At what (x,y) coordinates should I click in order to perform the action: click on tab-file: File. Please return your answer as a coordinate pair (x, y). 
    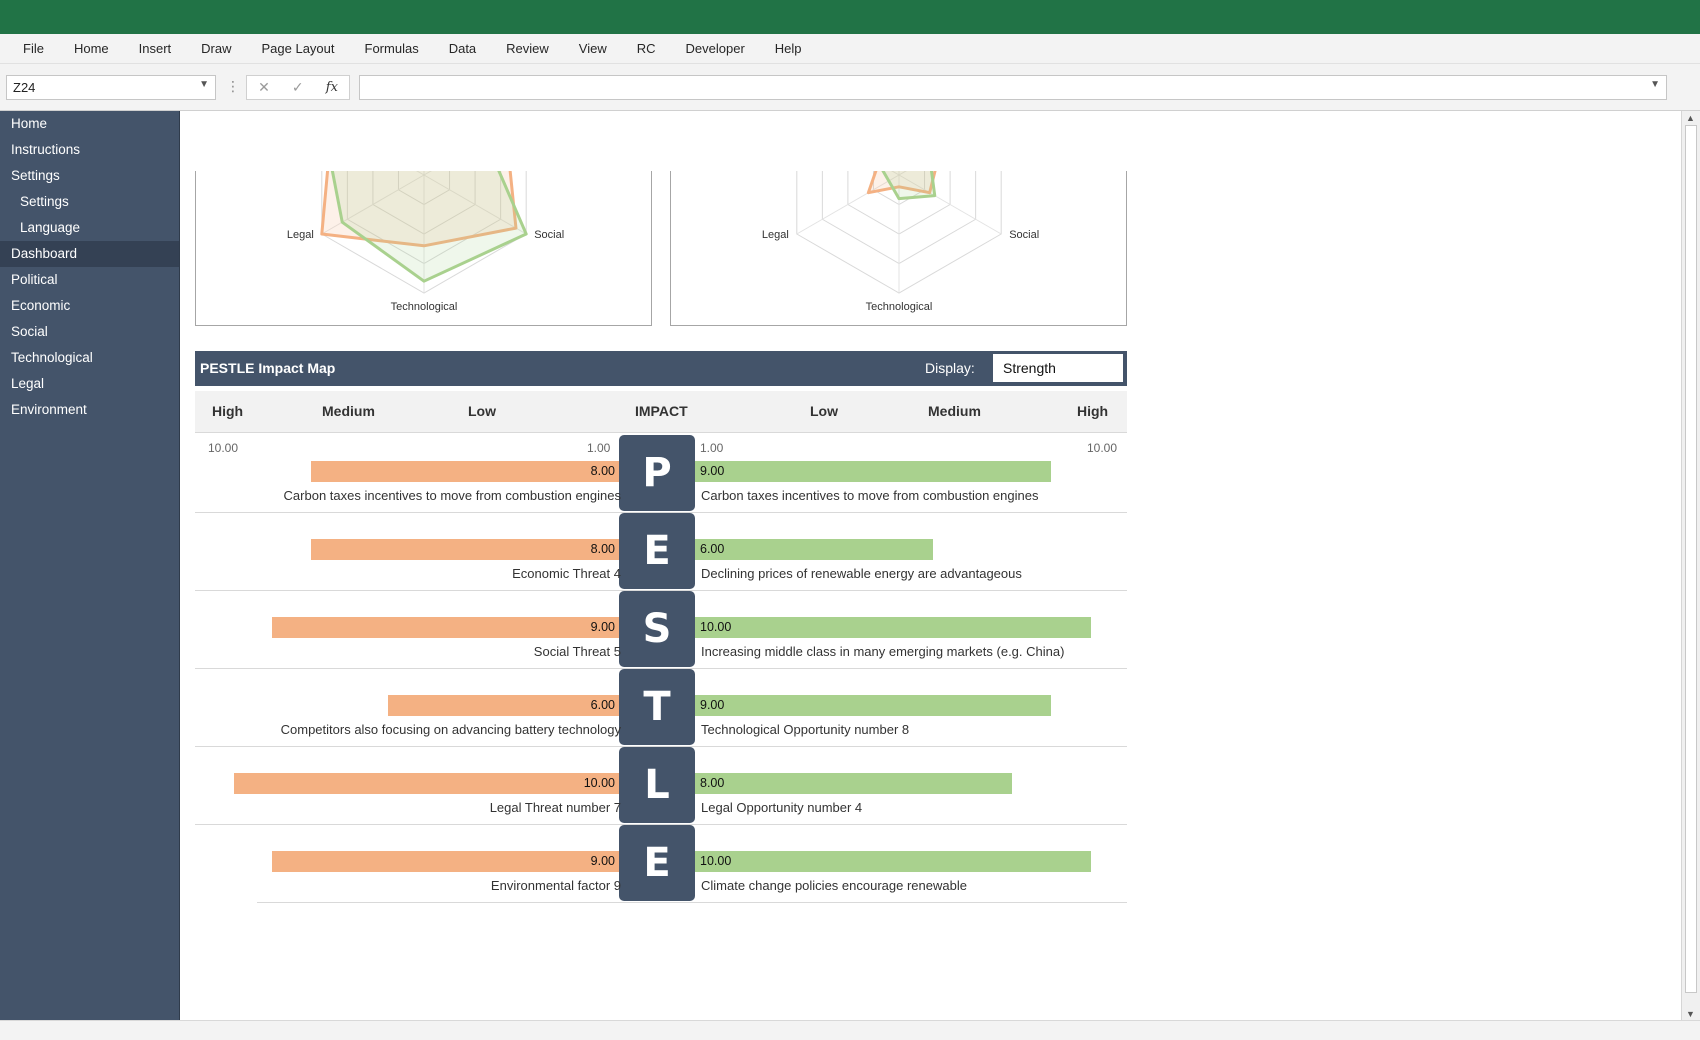
    Looking at the image, I should click on (33, 48).